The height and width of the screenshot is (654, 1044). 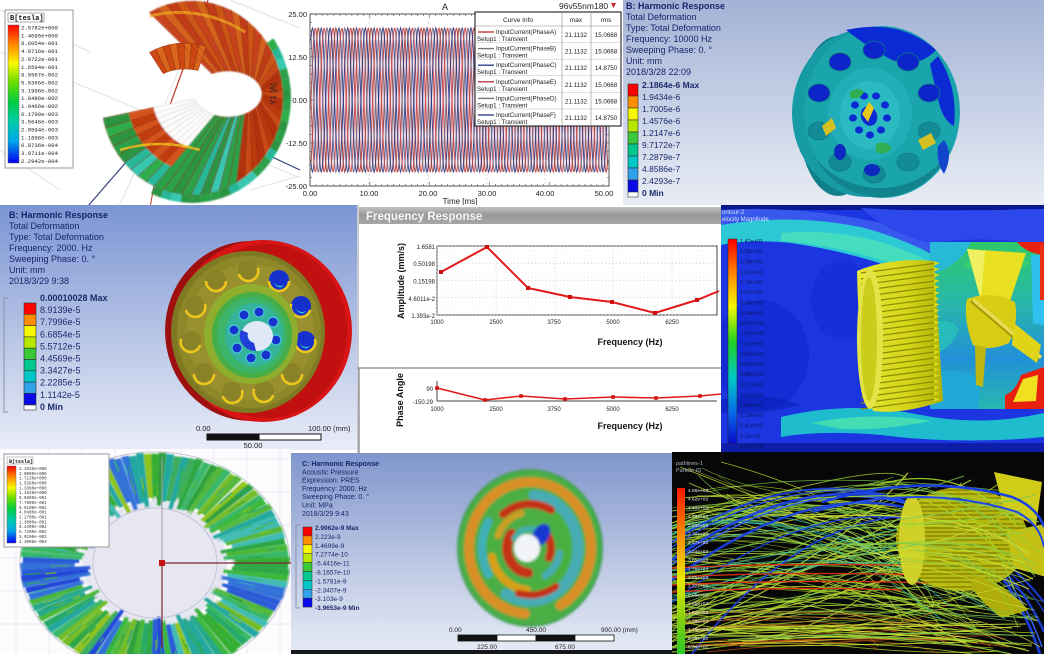 What do you see at coordinates (751, 345) in the screenshot?
I see `svg-text: 7.11e+00` at bounding box center [751, 345].